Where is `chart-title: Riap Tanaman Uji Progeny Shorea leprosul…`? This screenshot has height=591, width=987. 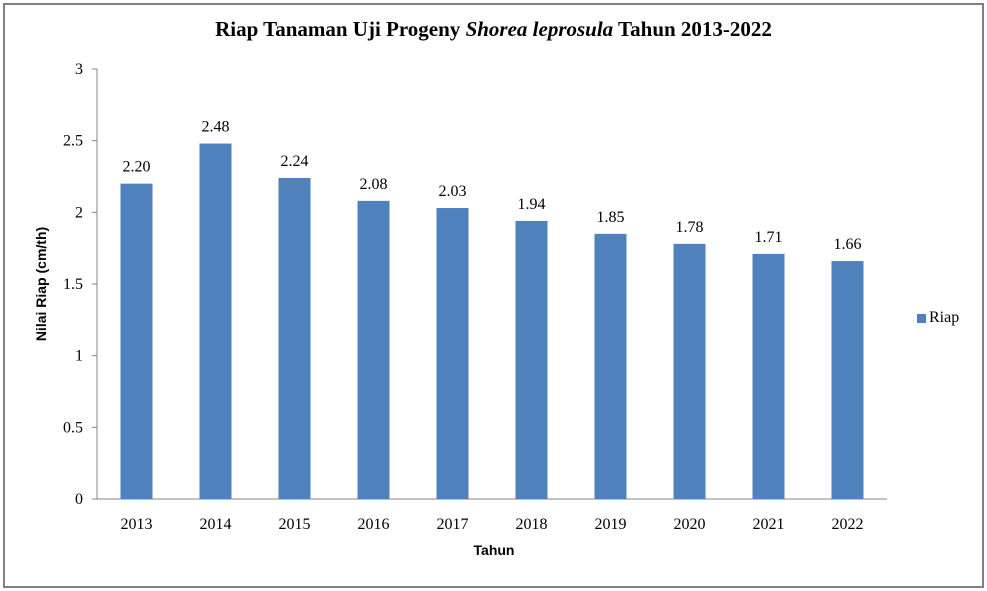 chart-title: Riap Tanaman Uji Progeny Shorea leprosul… is located at coordinates (493, 29).